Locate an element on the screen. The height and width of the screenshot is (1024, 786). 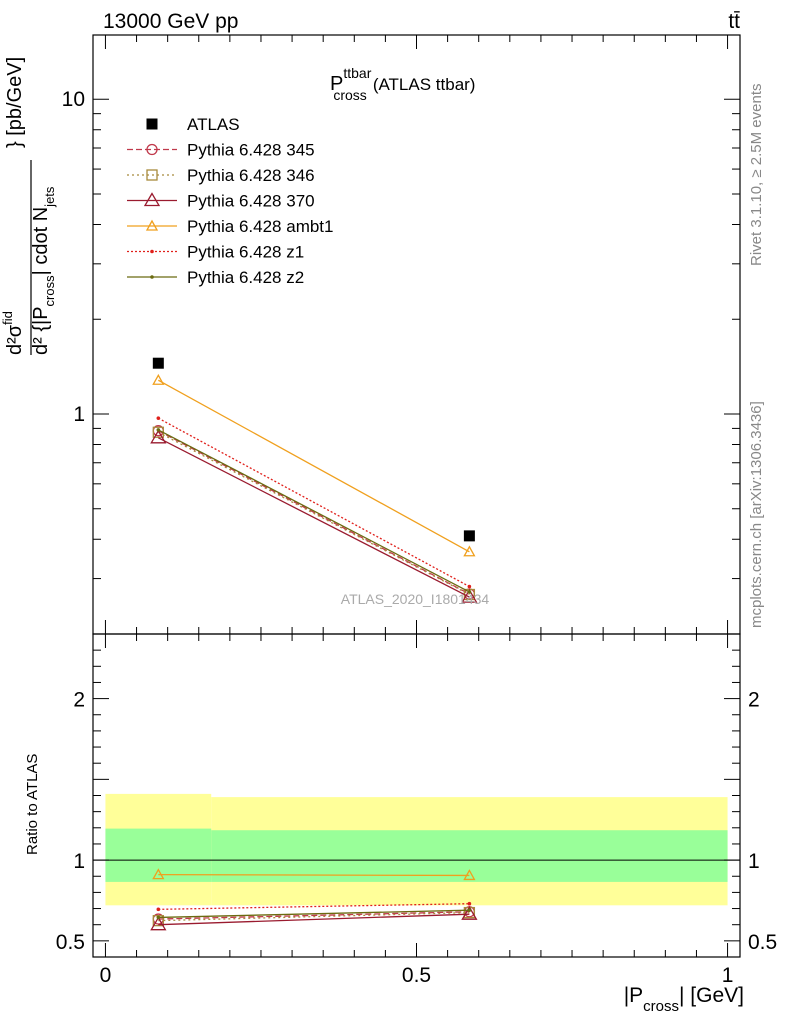
legend-label: Pythia 6.428 346 is located at coordinates (251, 175).